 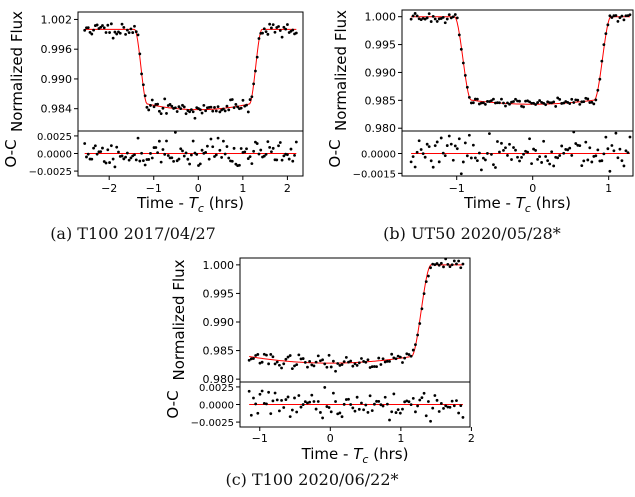 I want to click on flux-ytick-label: 0.990, so click(x=57, y=79).